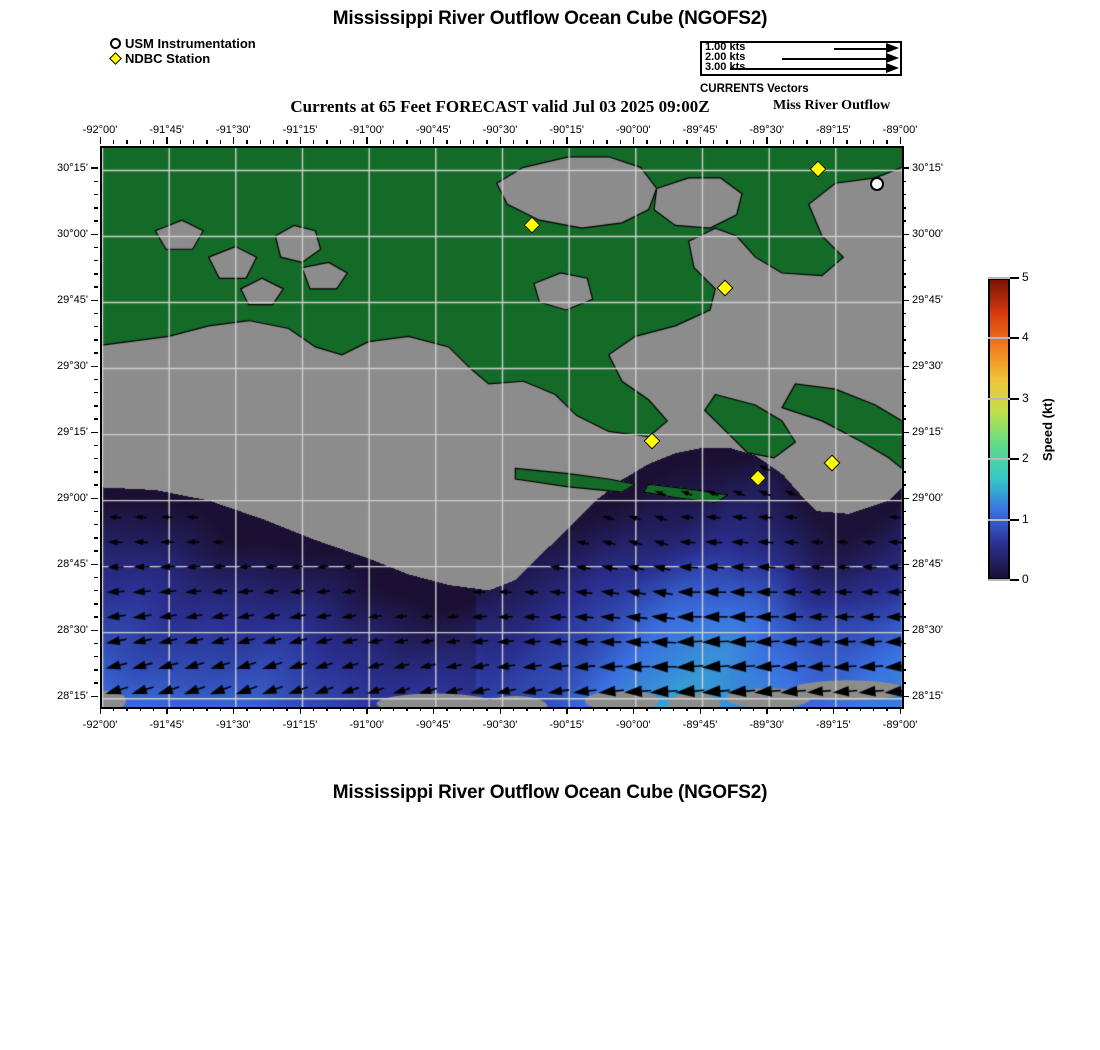 This screenshot has width=1100, height=1050. What do you see at coordinates (725, 47) in the screenshot?
I see `vector-legend-label: 1.00 kts` at bounding box center [725, 47].